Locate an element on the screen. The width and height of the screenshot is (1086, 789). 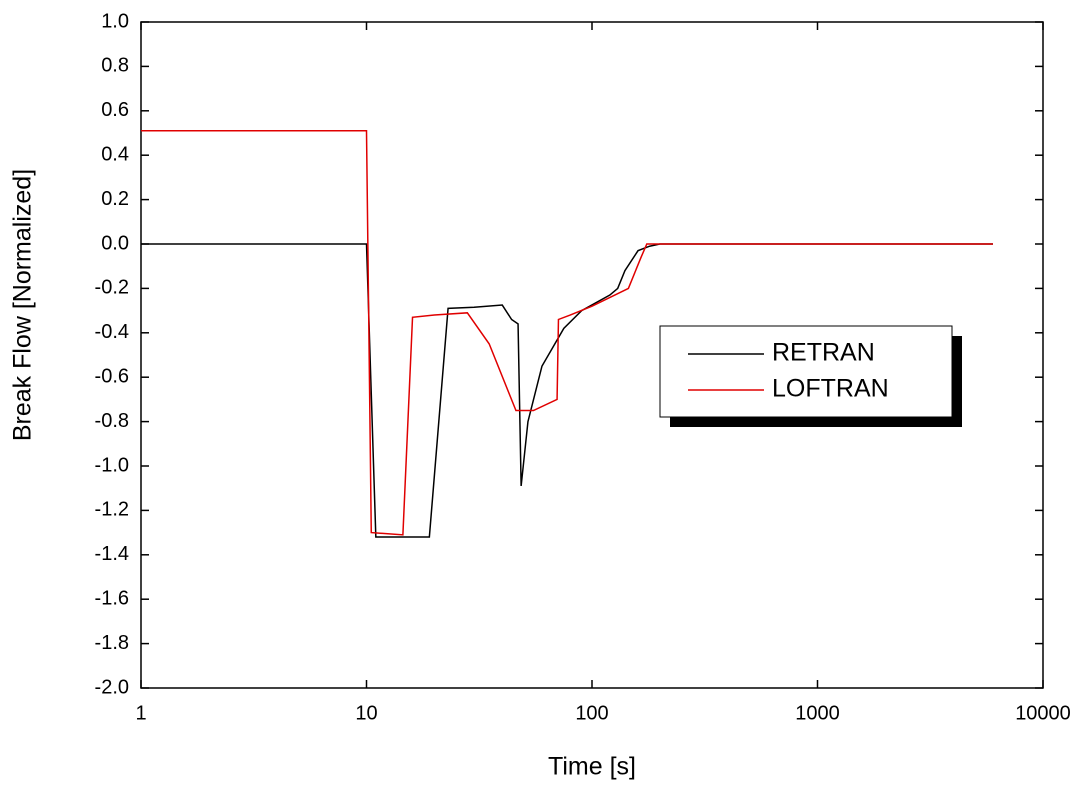
y-tick-label: -2.0 is located at coordinates (112, 687).